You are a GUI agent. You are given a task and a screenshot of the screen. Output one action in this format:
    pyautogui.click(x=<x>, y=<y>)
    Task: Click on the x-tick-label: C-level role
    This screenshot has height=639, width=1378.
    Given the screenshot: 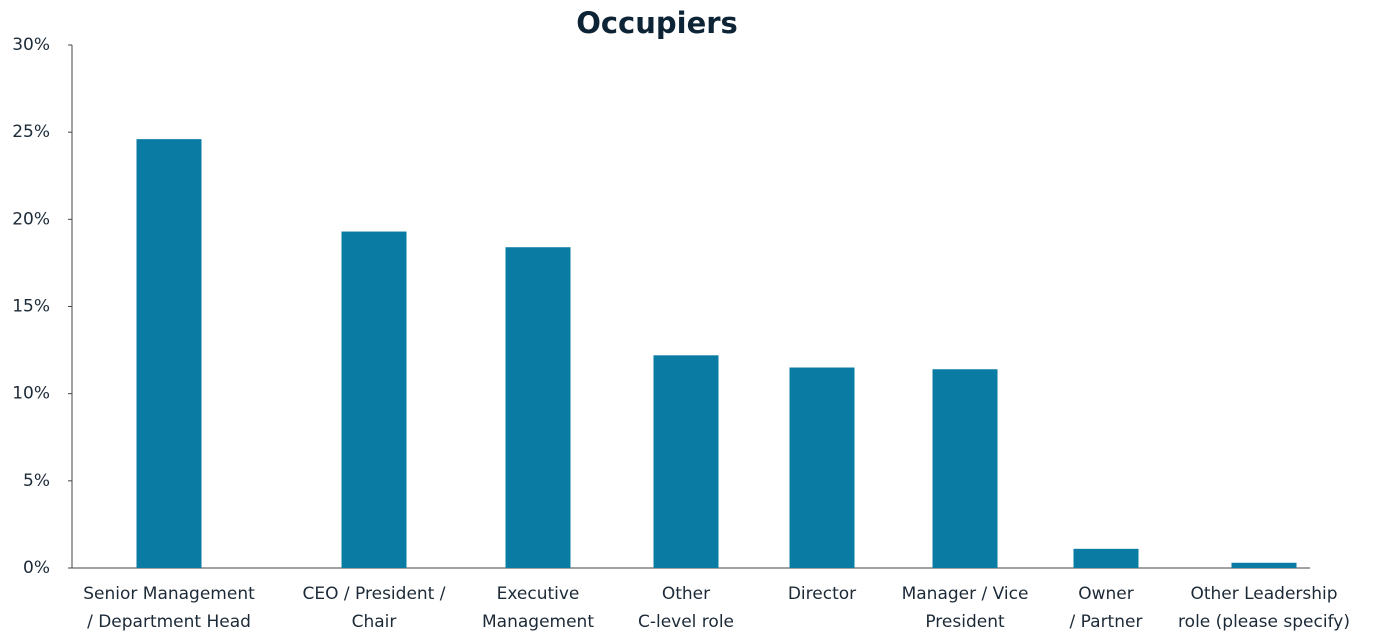 What is the action you would take?
    pyautogui.click(x=686, y=622)
    